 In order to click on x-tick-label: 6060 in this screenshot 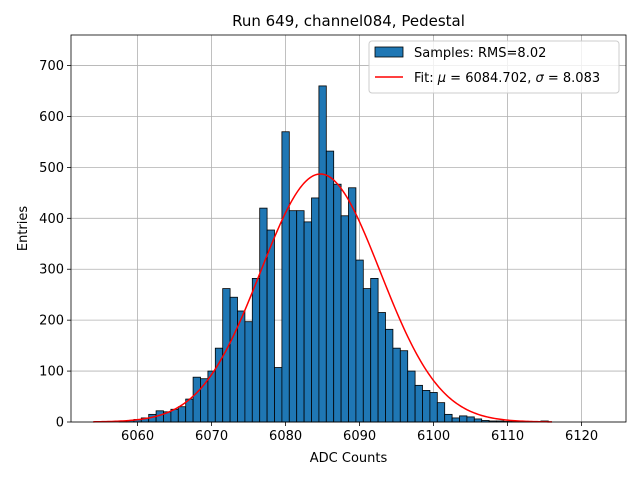, I will do `click(137, 436)`.